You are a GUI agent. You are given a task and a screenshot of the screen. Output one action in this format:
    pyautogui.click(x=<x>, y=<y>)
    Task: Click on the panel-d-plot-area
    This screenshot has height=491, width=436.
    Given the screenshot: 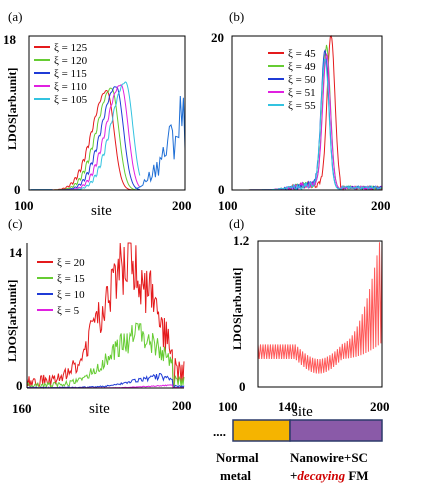 What is the action you would take?
    pyautogui.click(x=320, y=307)
    